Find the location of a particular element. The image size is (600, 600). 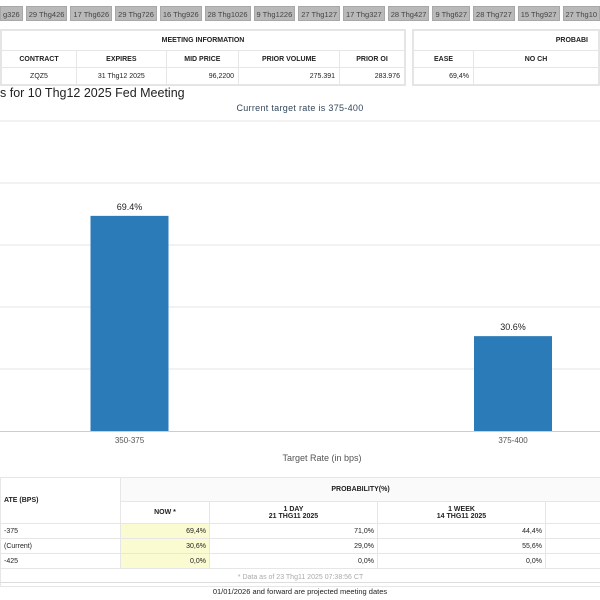

rate-cell: (Current) is located at coordinates (60, 546).